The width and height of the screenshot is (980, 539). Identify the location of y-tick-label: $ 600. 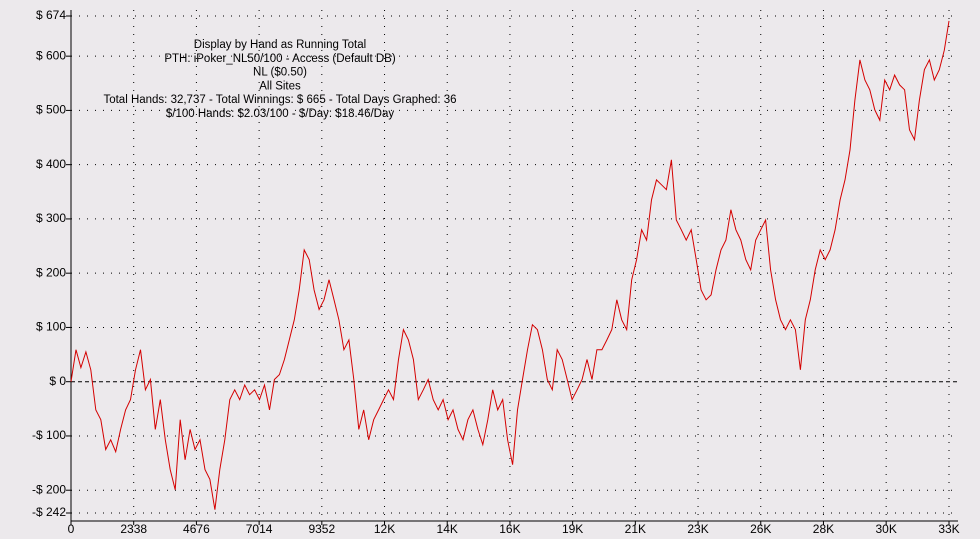
(51, 55).